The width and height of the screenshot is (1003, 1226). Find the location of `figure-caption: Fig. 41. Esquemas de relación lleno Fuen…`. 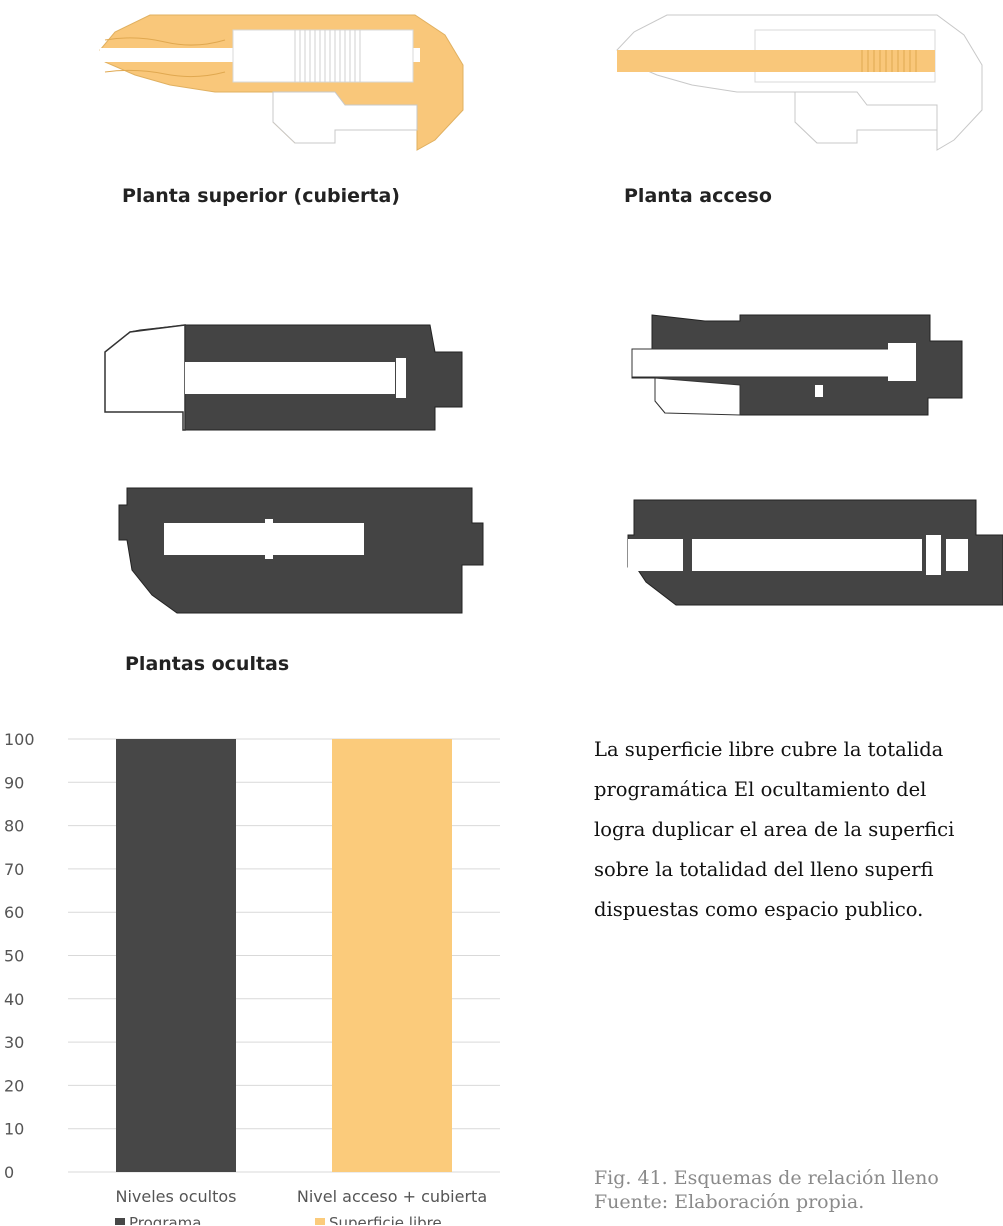

figure-caption: Fig. 41. Esquemas de relación lleno Fuen… is located at coordinates (766, 1190).